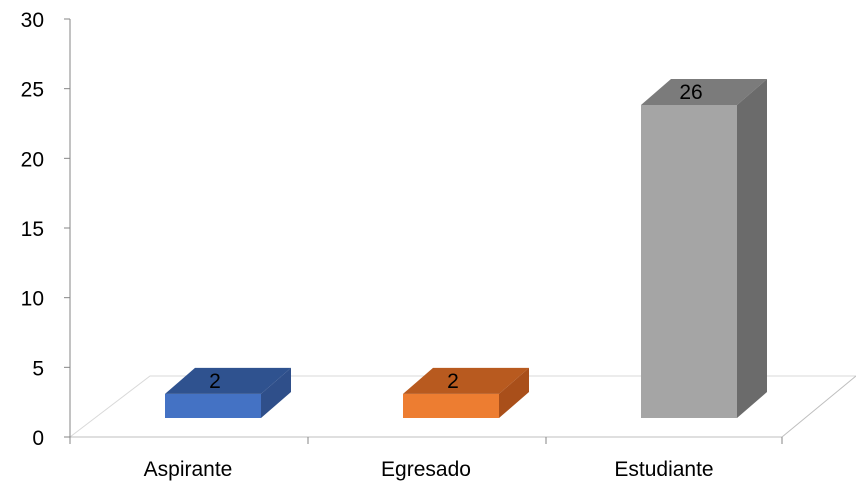 Image resolution: width=856 pixels, height=489 pixels. I want to click on bar-egresado, so click(466, 392).